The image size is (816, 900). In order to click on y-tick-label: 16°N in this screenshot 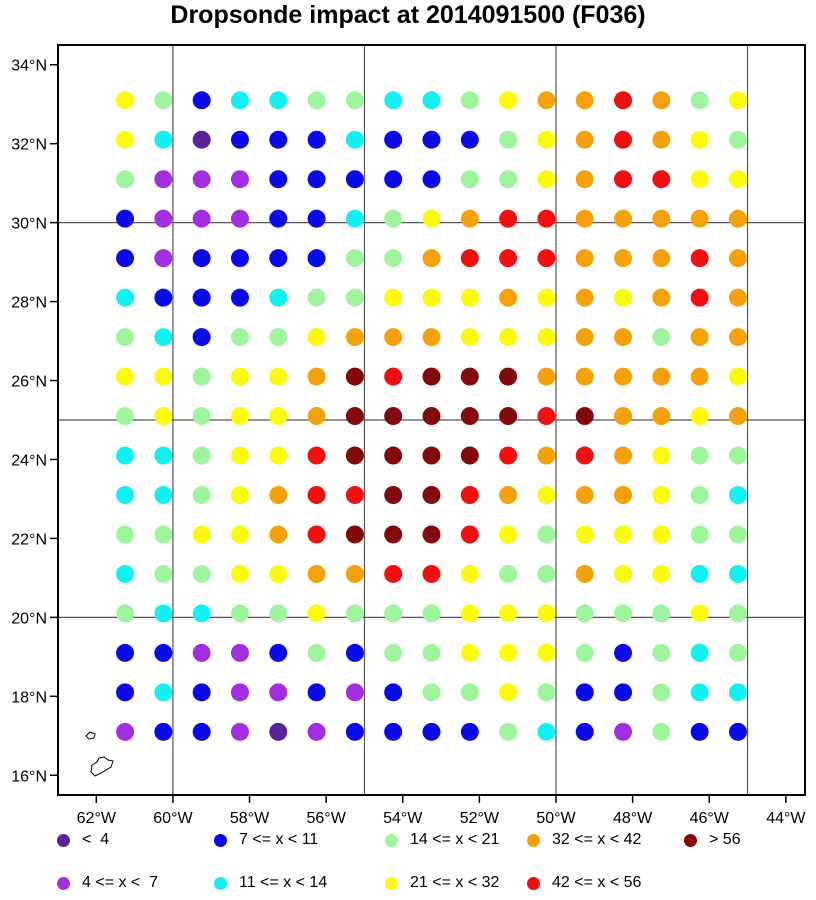, I will do `click(29, 776)`.